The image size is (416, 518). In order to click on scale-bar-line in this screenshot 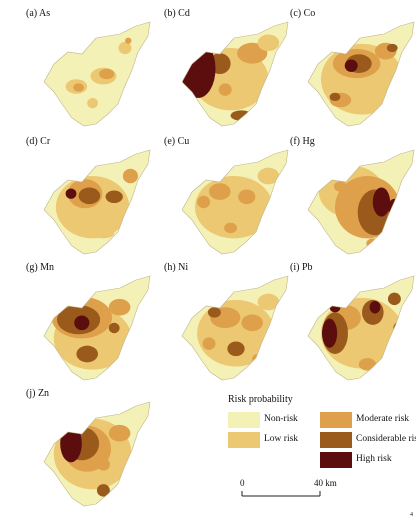, I will do `click(281, 494)`.